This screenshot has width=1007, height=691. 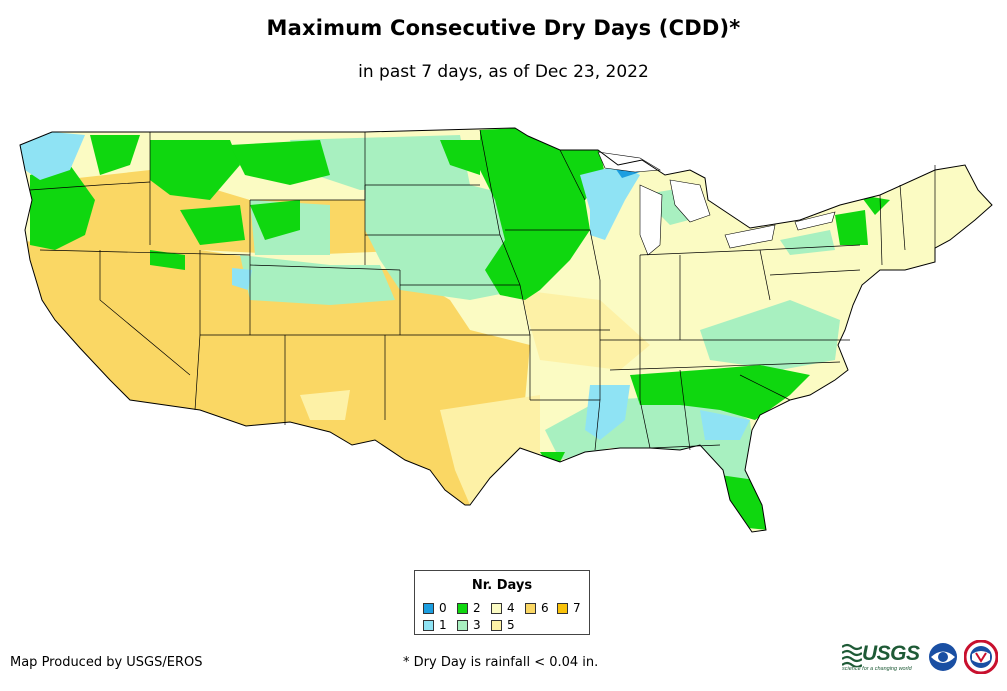 What do you see at coordinates (981, 657) in the screenshot?
I see `nws-logo` at bounding box center [981, 657].